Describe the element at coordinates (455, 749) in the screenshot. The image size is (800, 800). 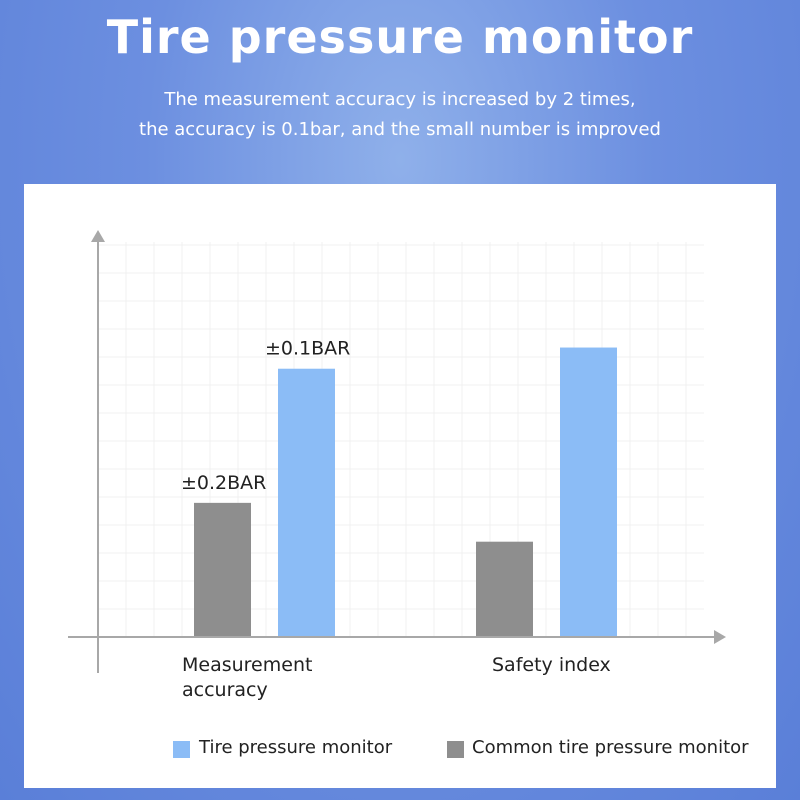
I see `legend-swatch-common-tire-pressure-monitor` at that location.